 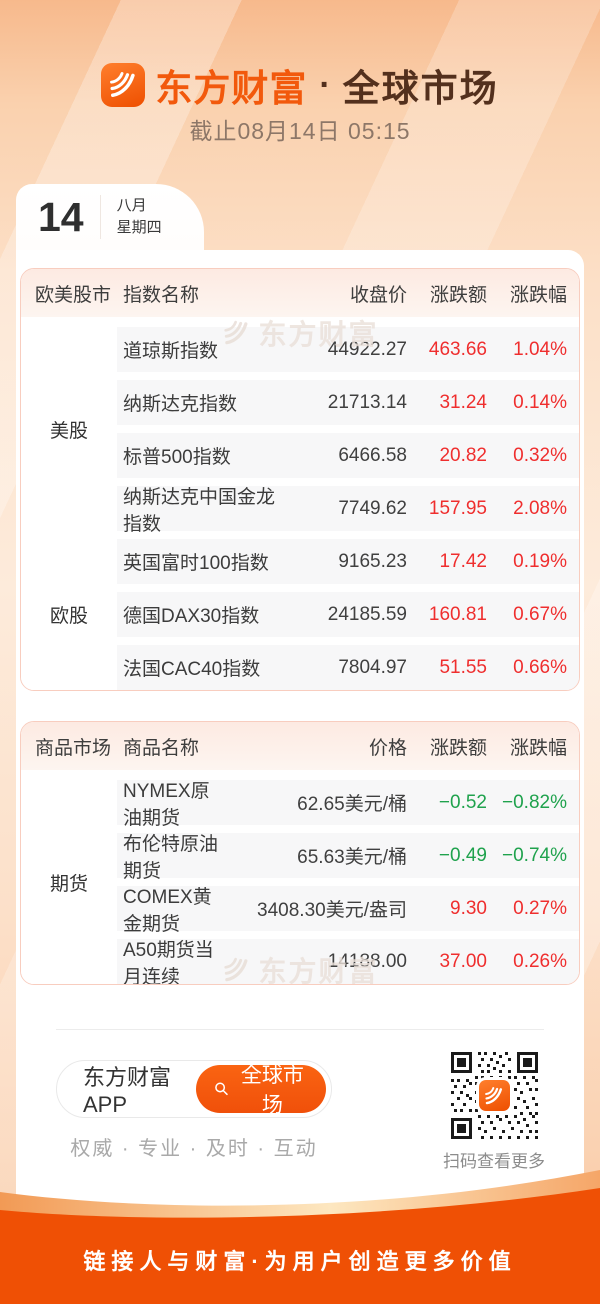 I want to click on table-row: A50期货当月连续 14188.00 37.00 0.26%, so click(x=348, y=961).